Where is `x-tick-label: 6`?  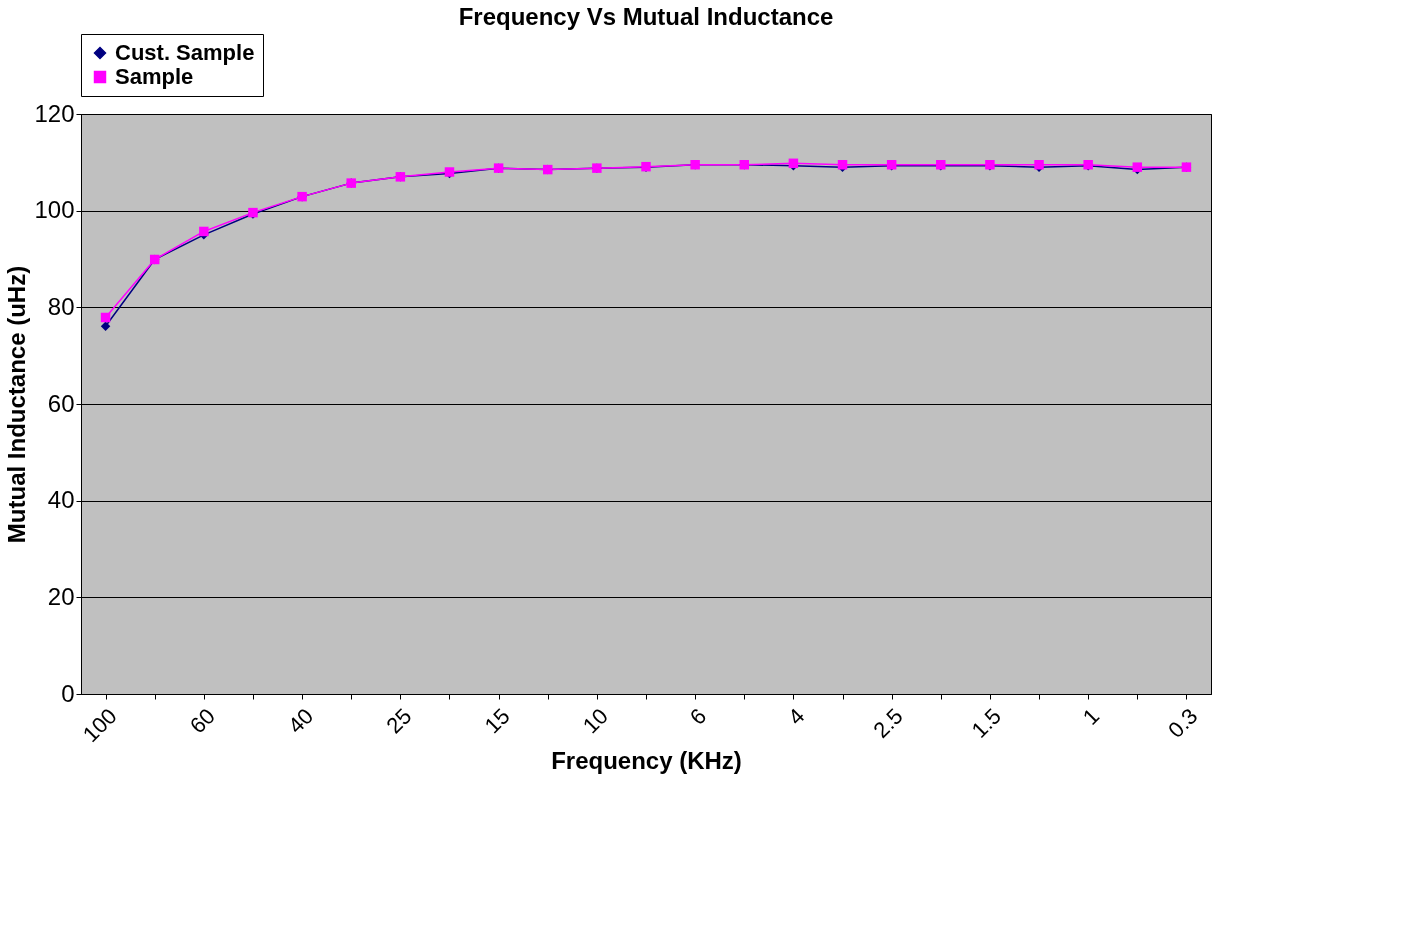 x-tick-label: 6 is located at coordinates (698, 716).